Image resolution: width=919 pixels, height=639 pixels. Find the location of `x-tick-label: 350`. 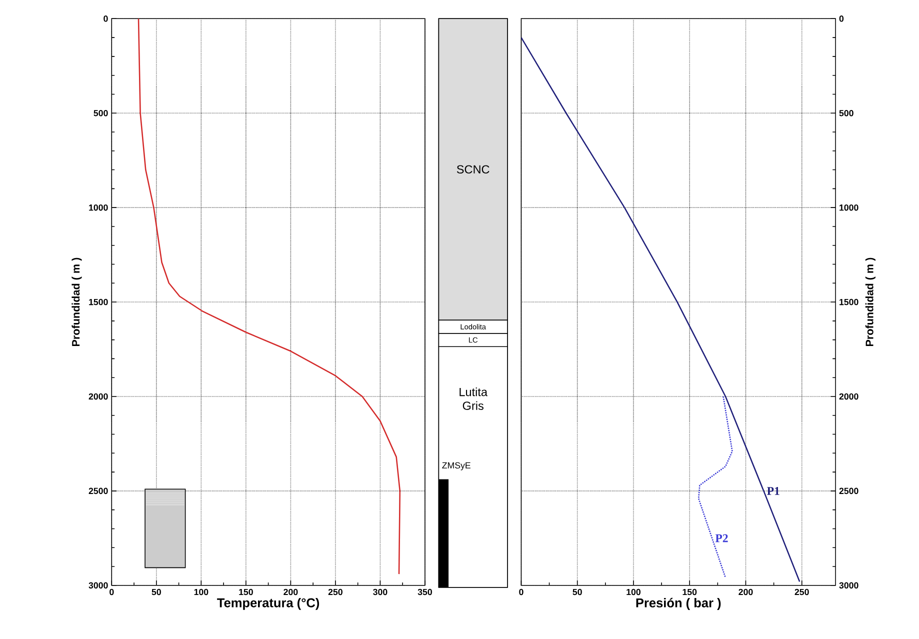

x-tick-label: 350 is located at coordinates (425, 591).